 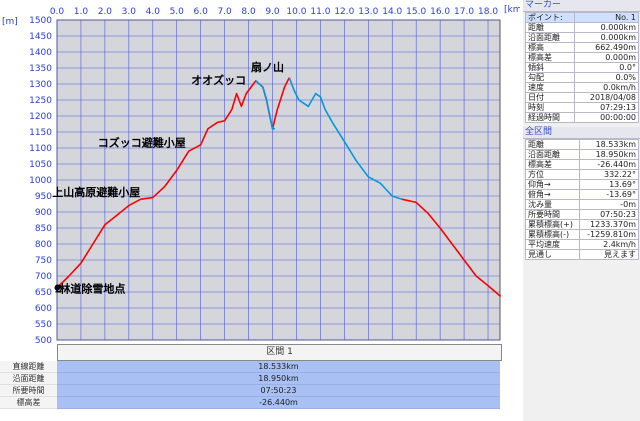 What do you see at coordinates (43, 277) in the screenshot?
I see `y-tick-label: 700` at bounding box center [43, 277].